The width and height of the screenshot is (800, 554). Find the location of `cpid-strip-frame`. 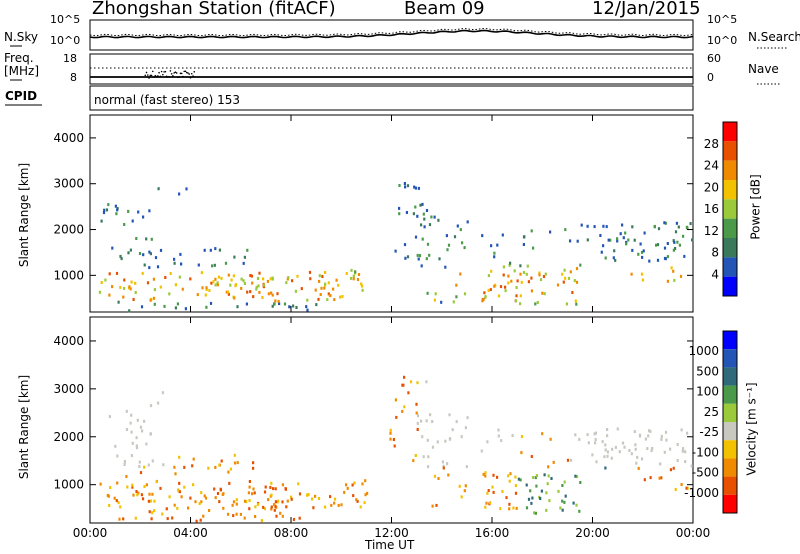

cpid-strip-frame is located at coordinates (391, 98).